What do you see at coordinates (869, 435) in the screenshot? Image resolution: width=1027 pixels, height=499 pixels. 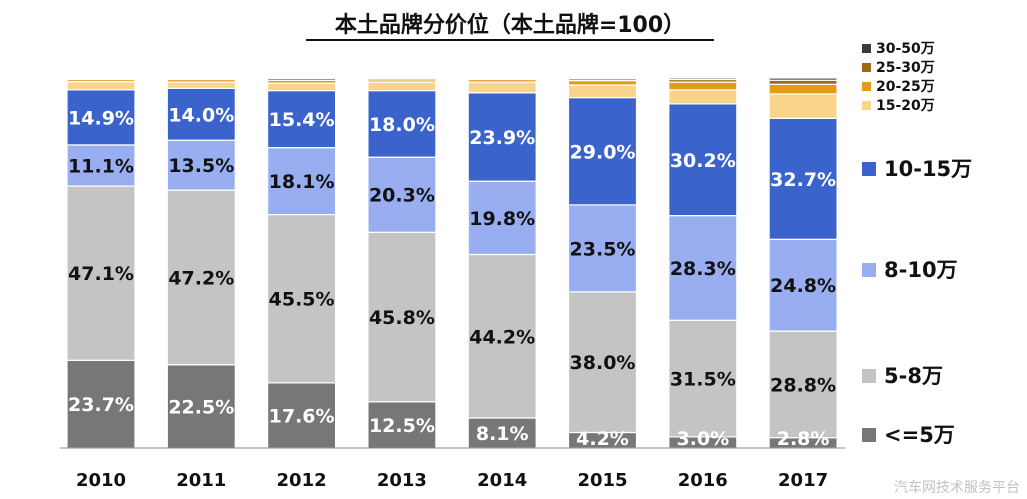 I see `legend-swatch-le5` at bounding box center [869, 435].